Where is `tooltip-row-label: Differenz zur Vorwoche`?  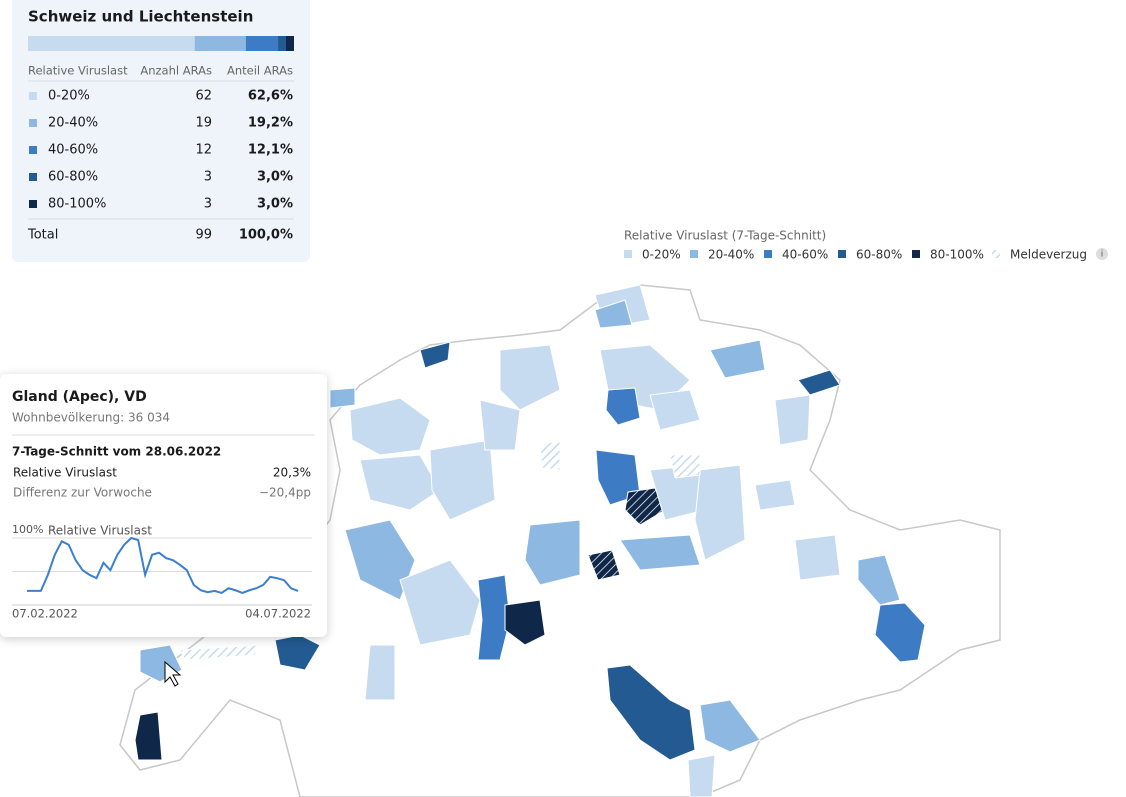 tooltip-row-label: Differenz zur Vorwoche is located at coordinates (82, 493).